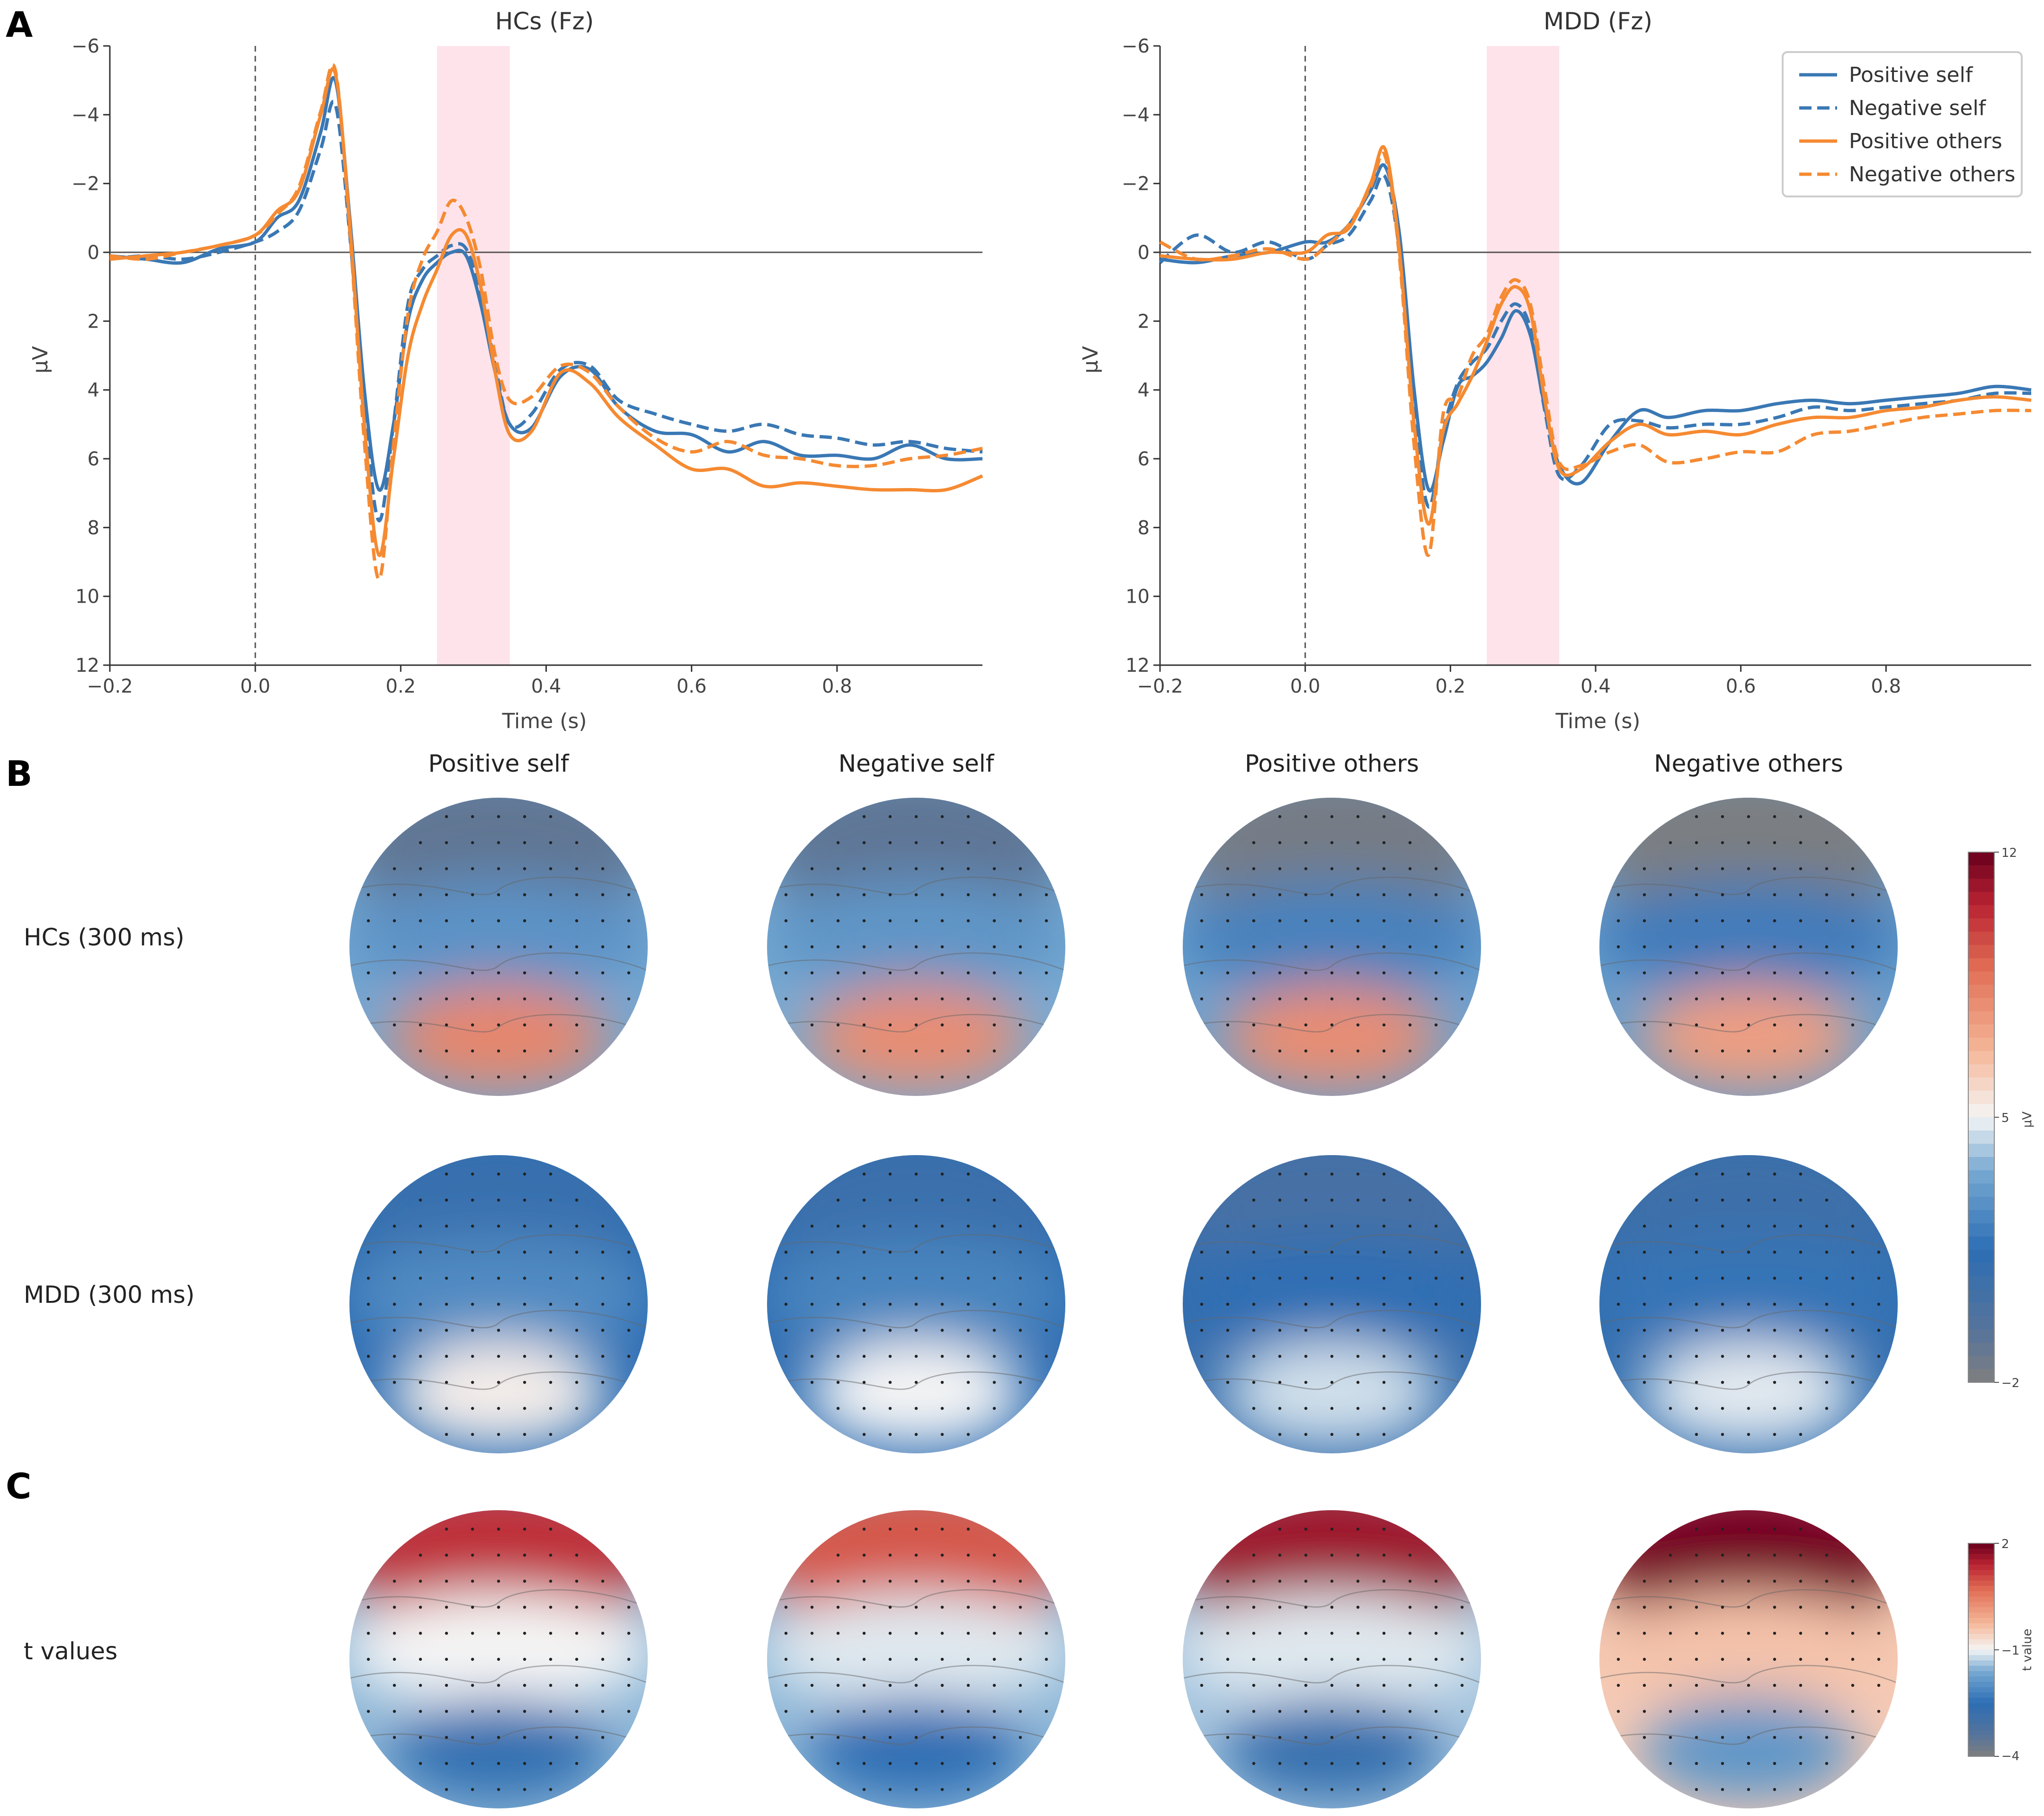 The image size is (2044, 1816). What do you see at coordinates (1123, 1659) in the screenshot?
I see `topomap-grid-t` at bounding box center [1123, 1659].